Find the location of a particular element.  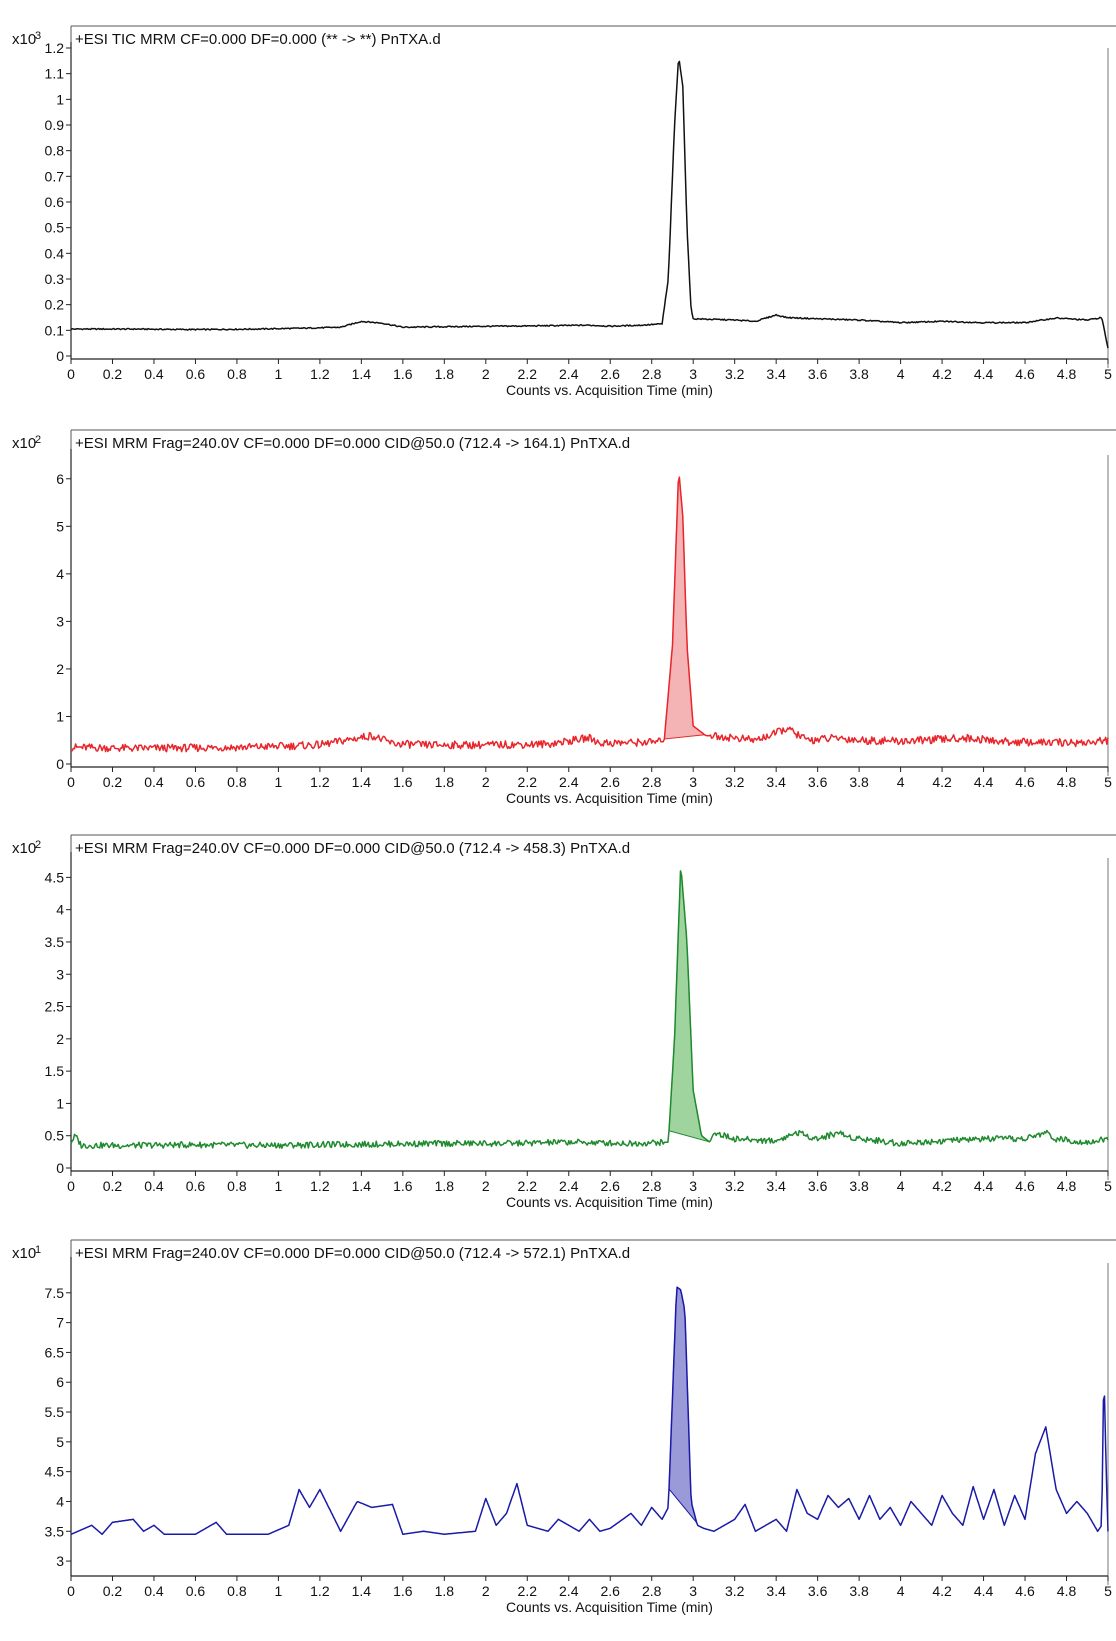

y-tick-label: 2.5 is located at coordinates (55, 1007).